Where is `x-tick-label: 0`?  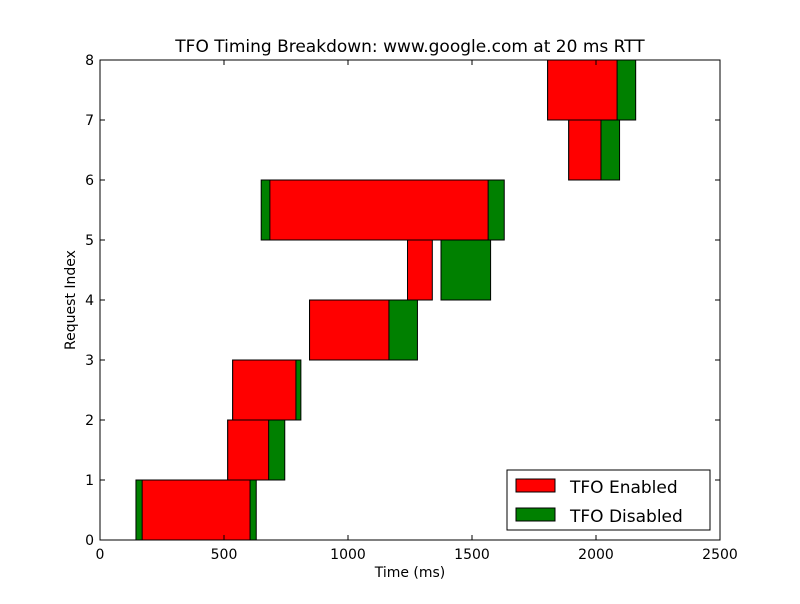 x-tick-label: 0 is located at coordinates (100, 555).